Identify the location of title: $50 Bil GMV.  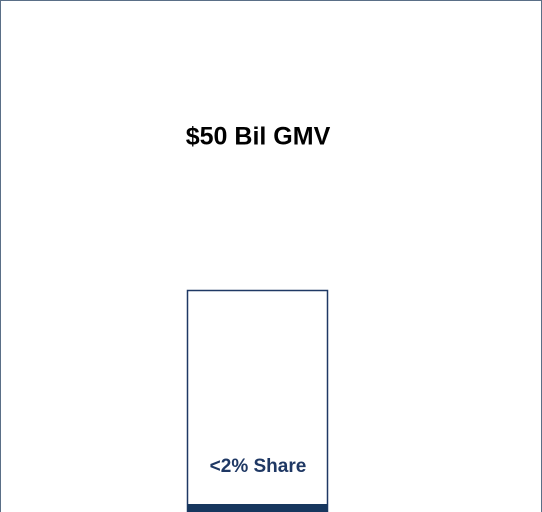
(258, 137).